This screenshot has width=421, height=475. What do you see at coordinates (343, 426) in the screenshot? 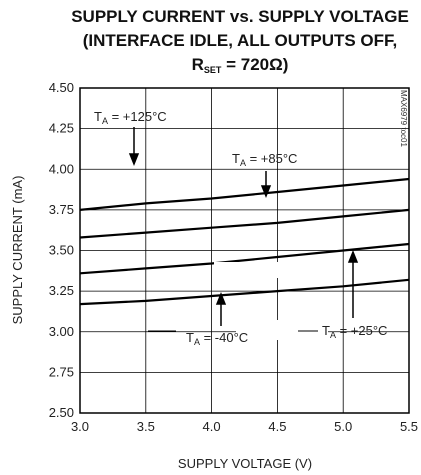
I see `x-tick-label: 5.0` at bounding box center [343, 426].